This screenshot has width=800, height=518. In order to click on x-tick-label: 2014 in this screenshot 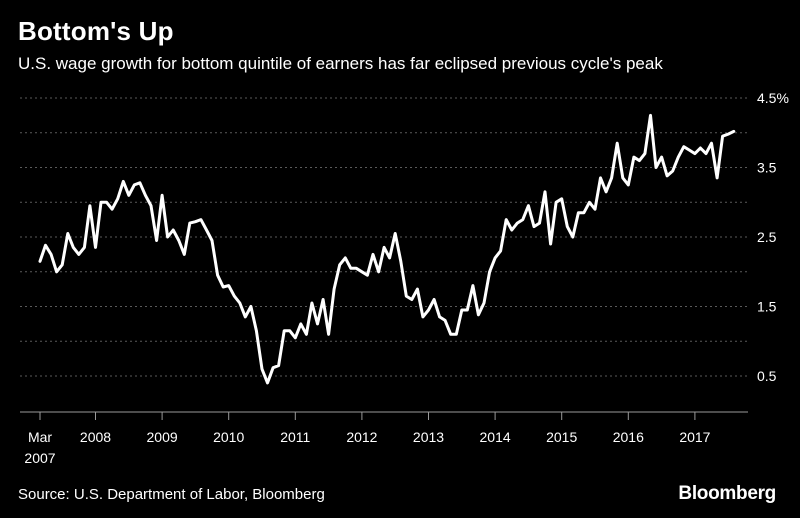, I will do `click(495, 437)`.